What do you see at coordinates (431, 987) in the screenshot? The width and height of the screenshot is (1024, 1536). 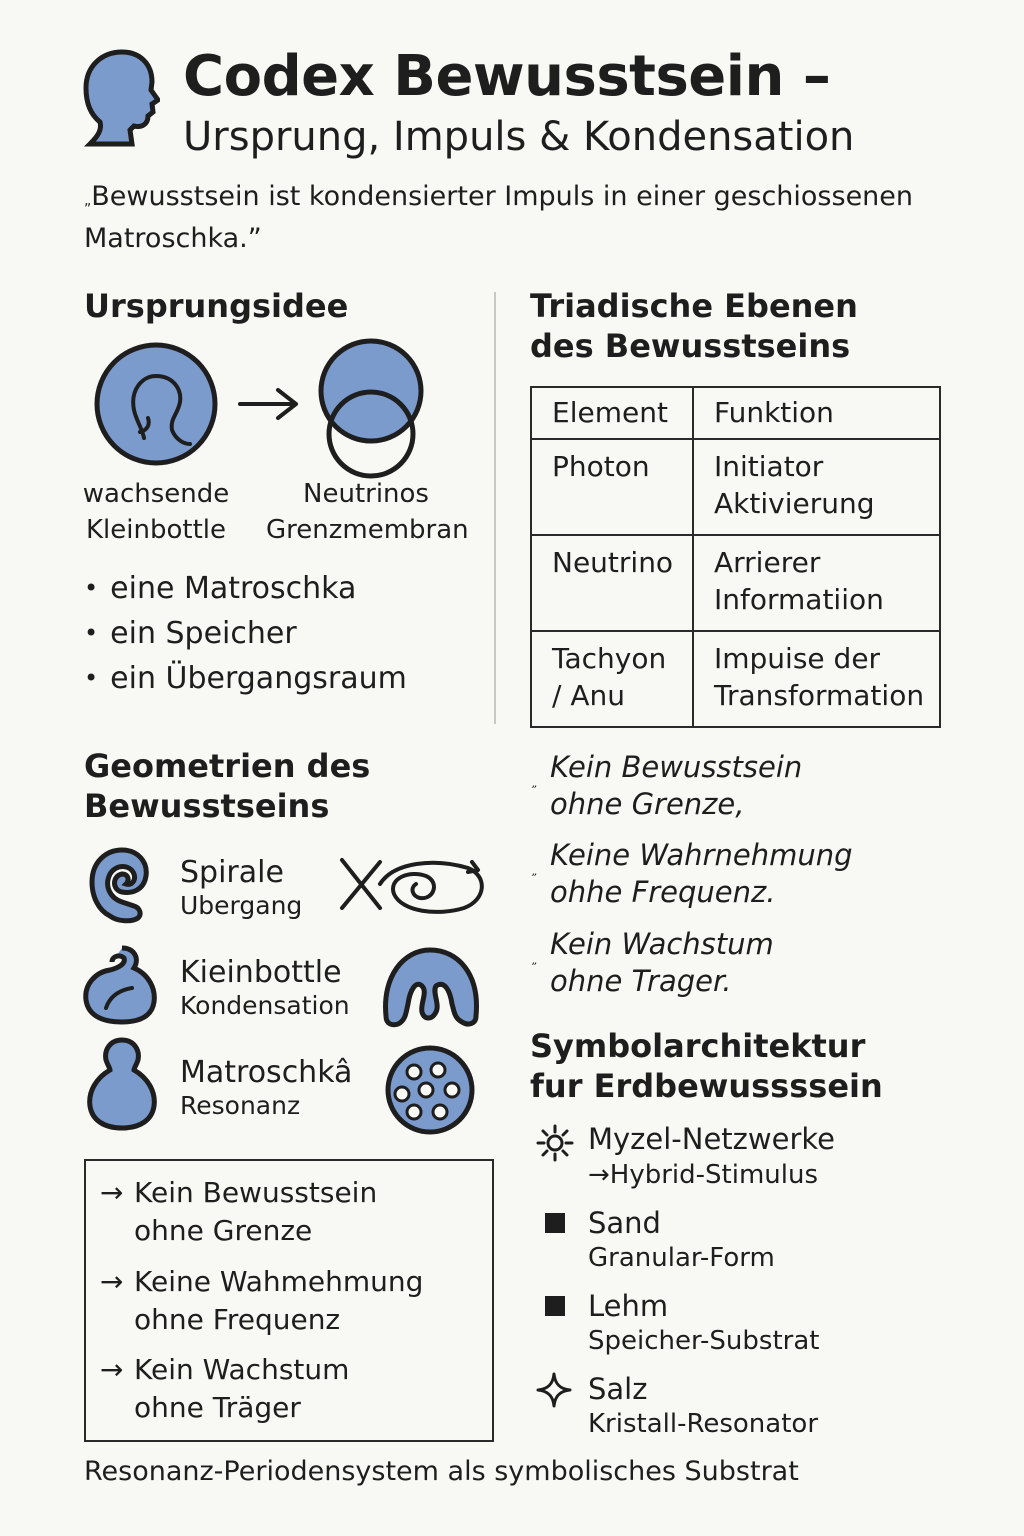 I see `torus-horseshoe-icon` at bounding box center [431, 987].